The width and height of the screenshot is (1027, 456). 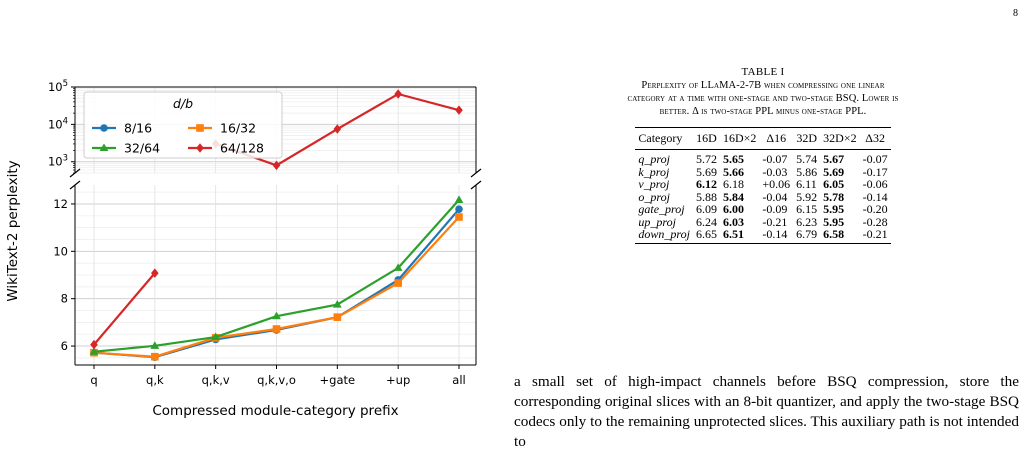 I want to click on y-tick-label: 10, so click(x=60, y=251).